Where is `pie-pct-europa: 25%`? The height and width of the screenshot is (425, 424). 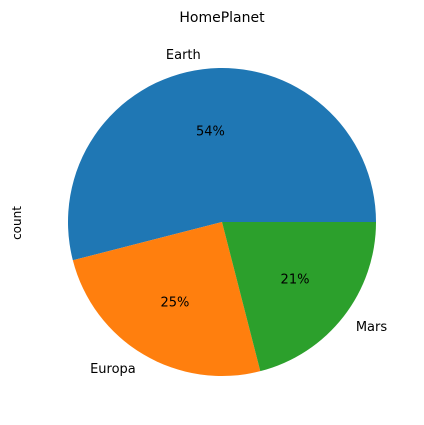
pie-pct-europa: 25% is located at coordinates (175, 303).